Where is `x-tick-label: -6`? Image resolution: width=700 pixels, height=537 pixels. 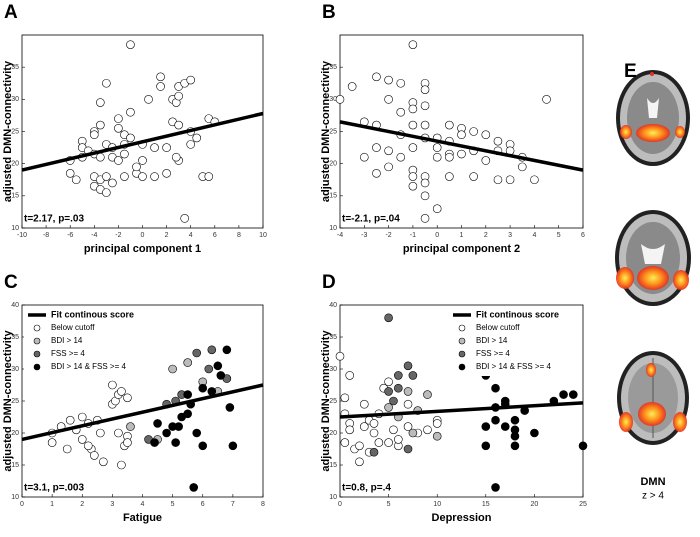
x-tick-label: -6 is located at coordinates (70, 235).